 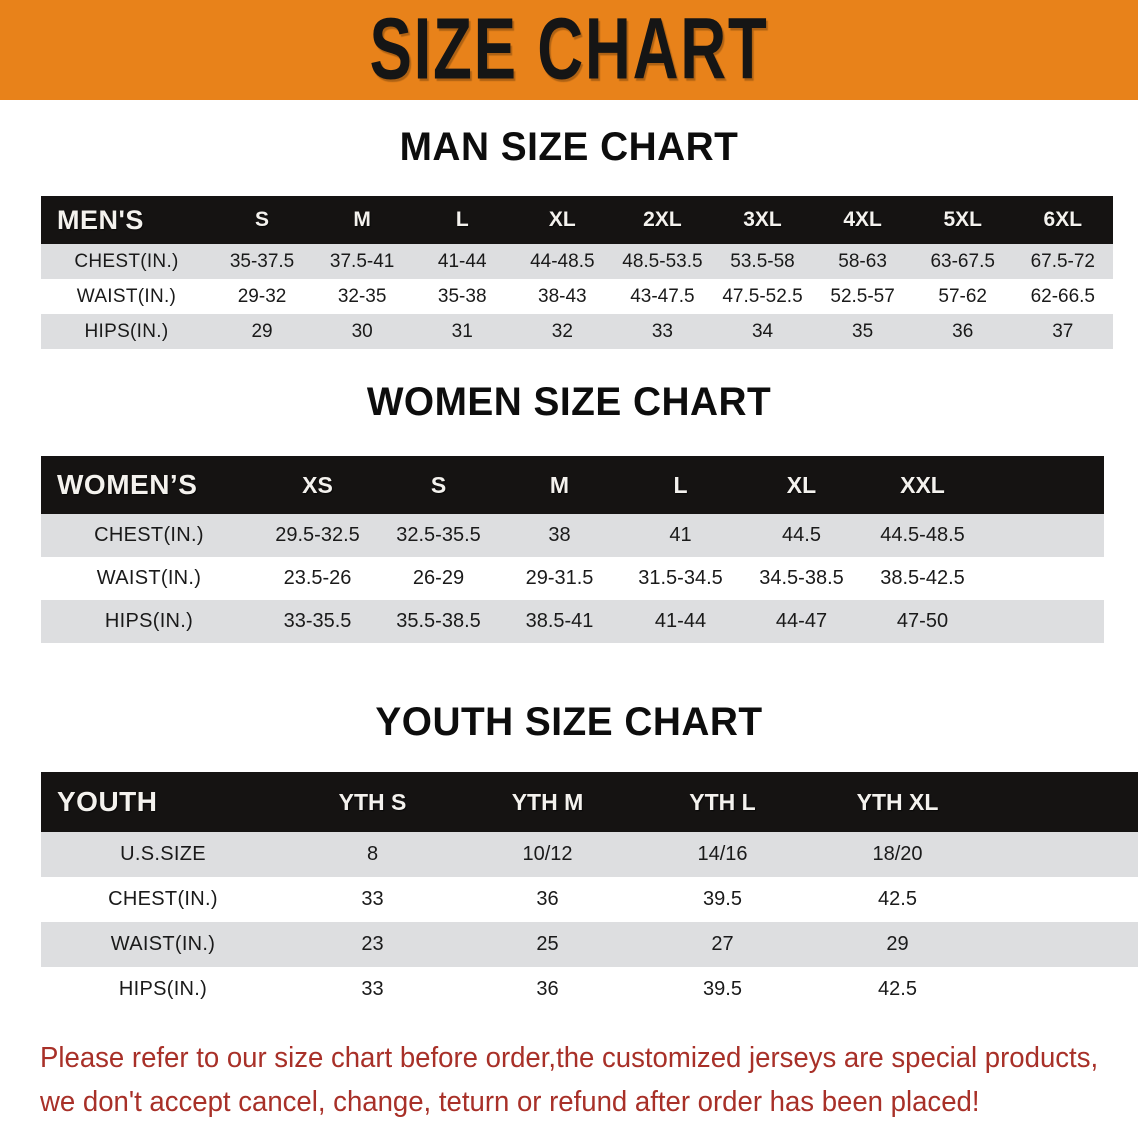 I want to click on women-section-title: WOMEN SIZE CHART, so click(x=569, y=402).